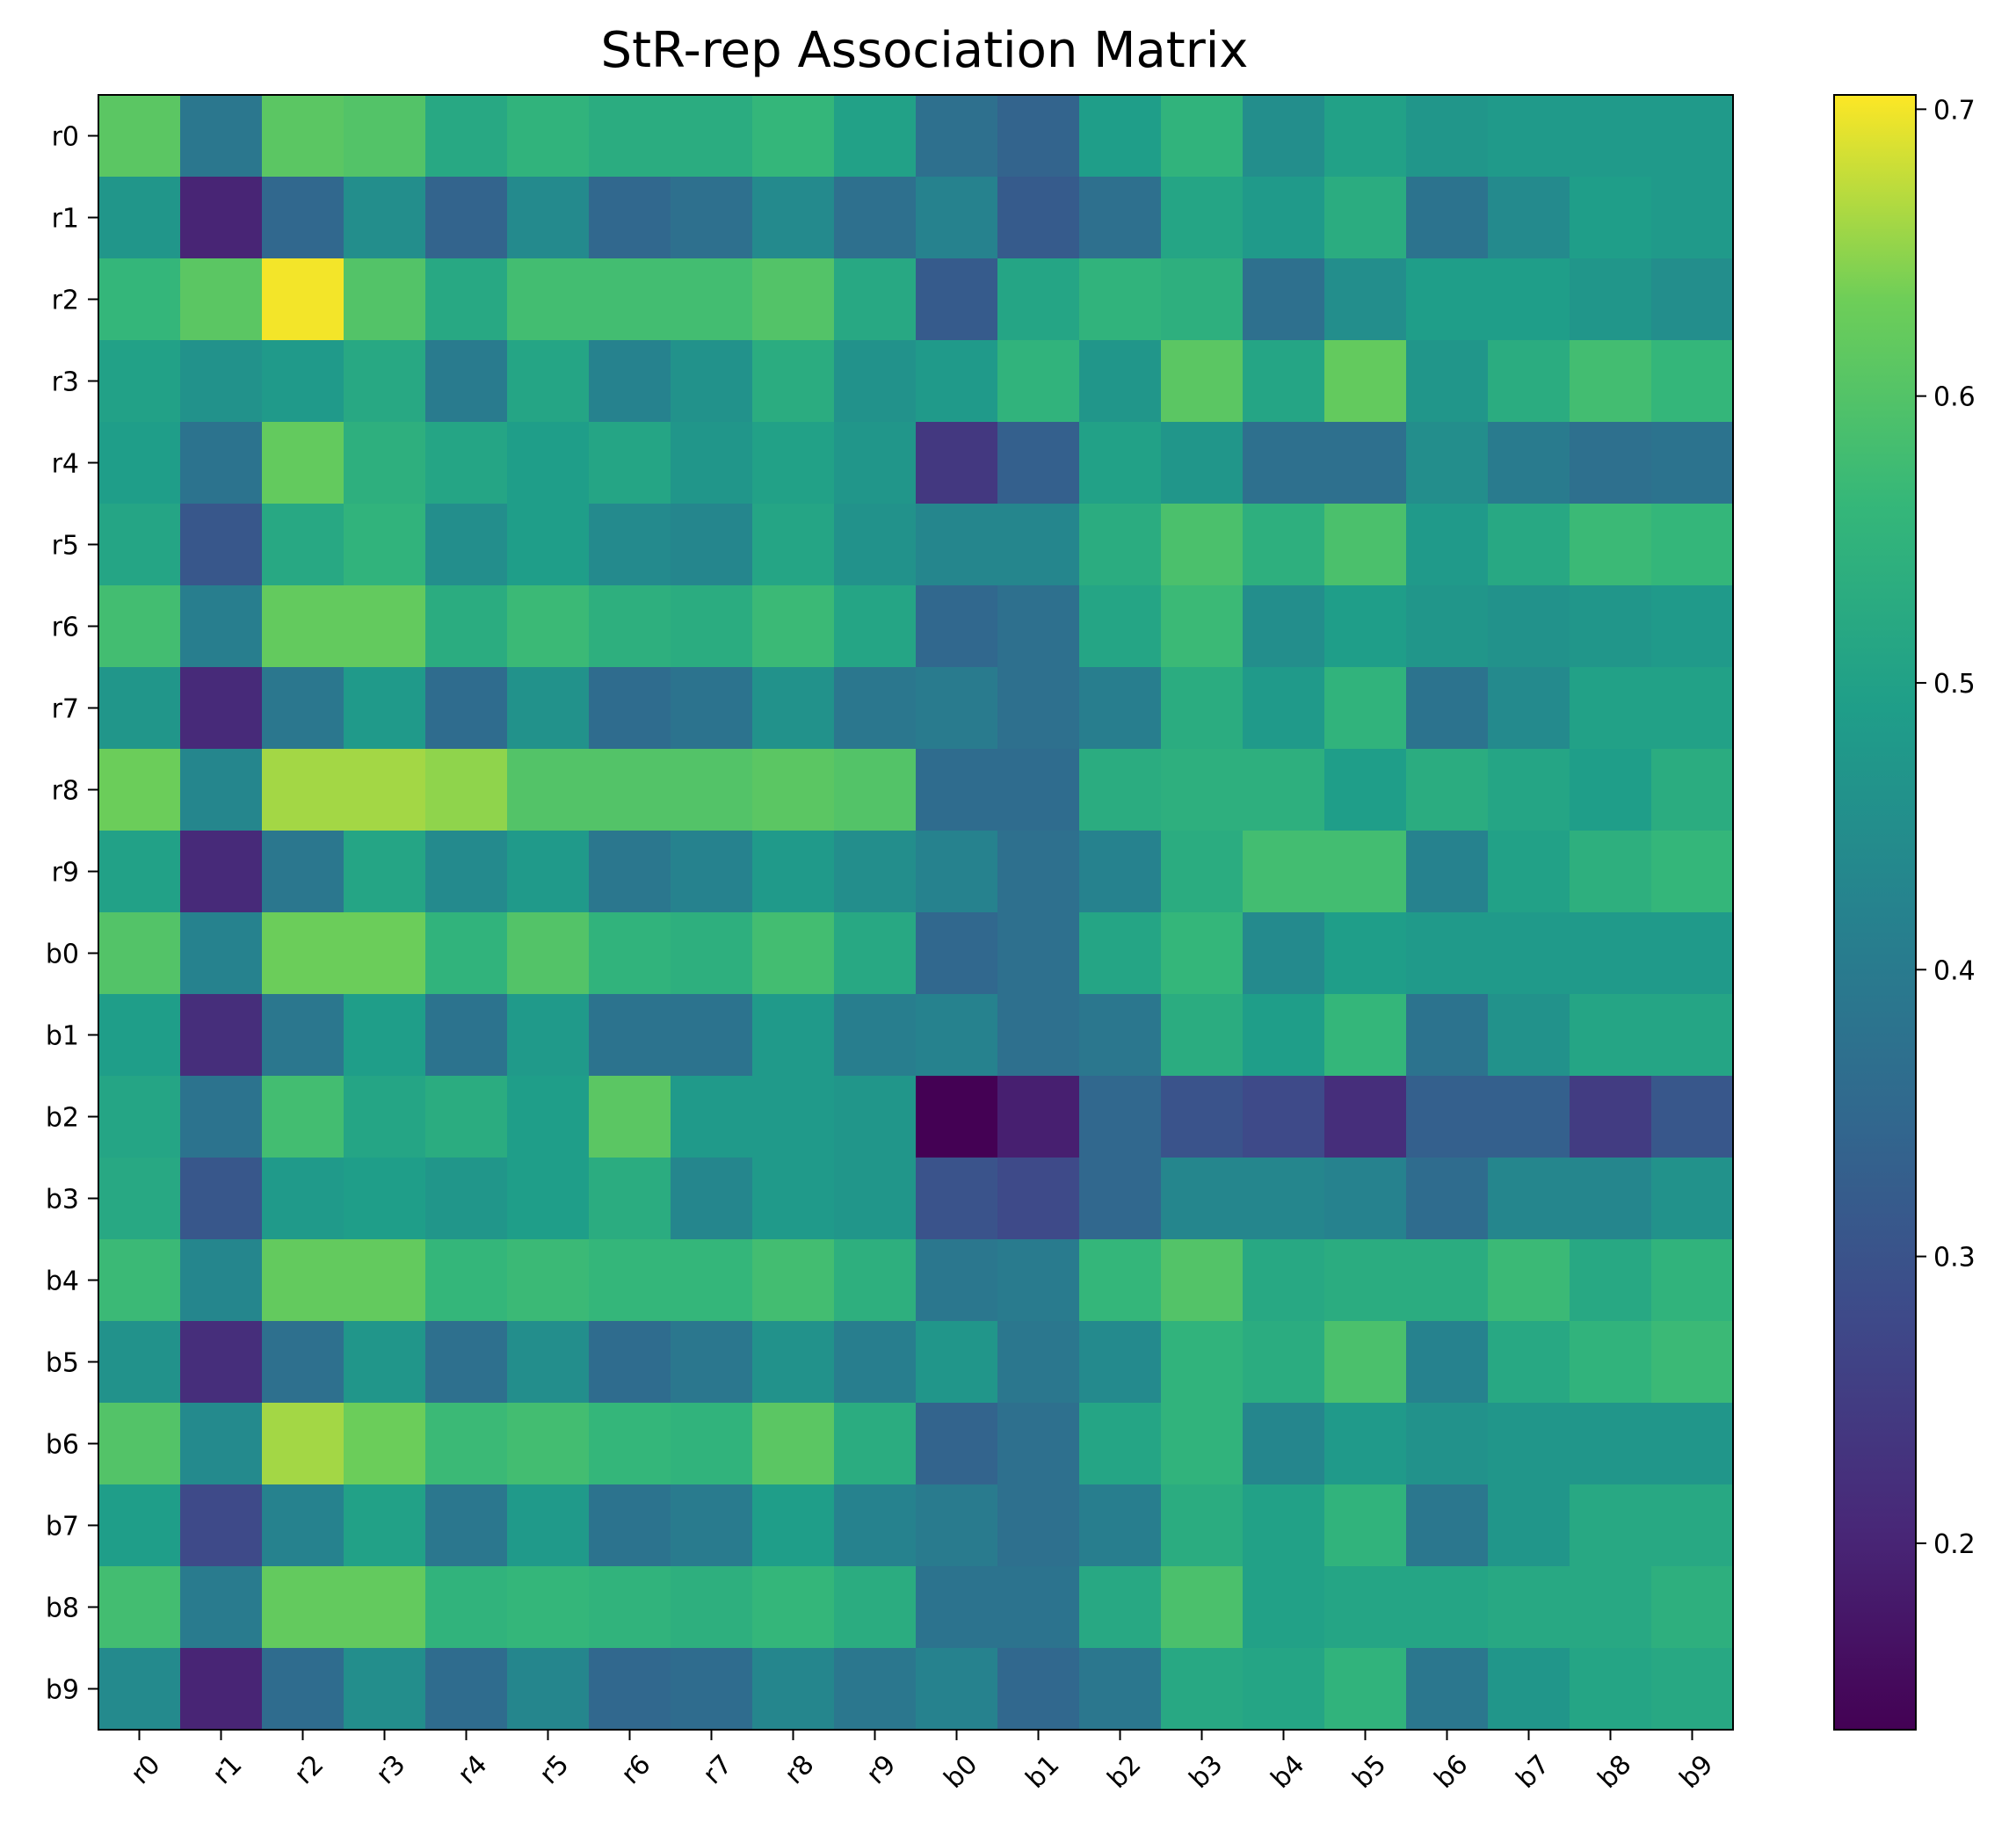 This screenshot has width=2016, height=1829. I want to click on x-tick-label: b4, so click(1288, 1772).